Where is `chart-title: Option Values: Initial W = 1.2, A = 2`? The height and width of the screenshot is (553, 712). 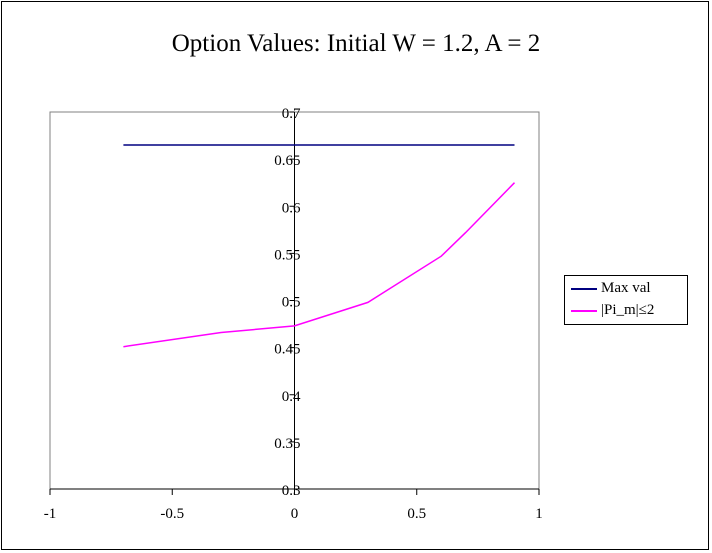
chart-title: Option Values: Initial W = 1.2, A = 2 is located at coordinates (356, 43).